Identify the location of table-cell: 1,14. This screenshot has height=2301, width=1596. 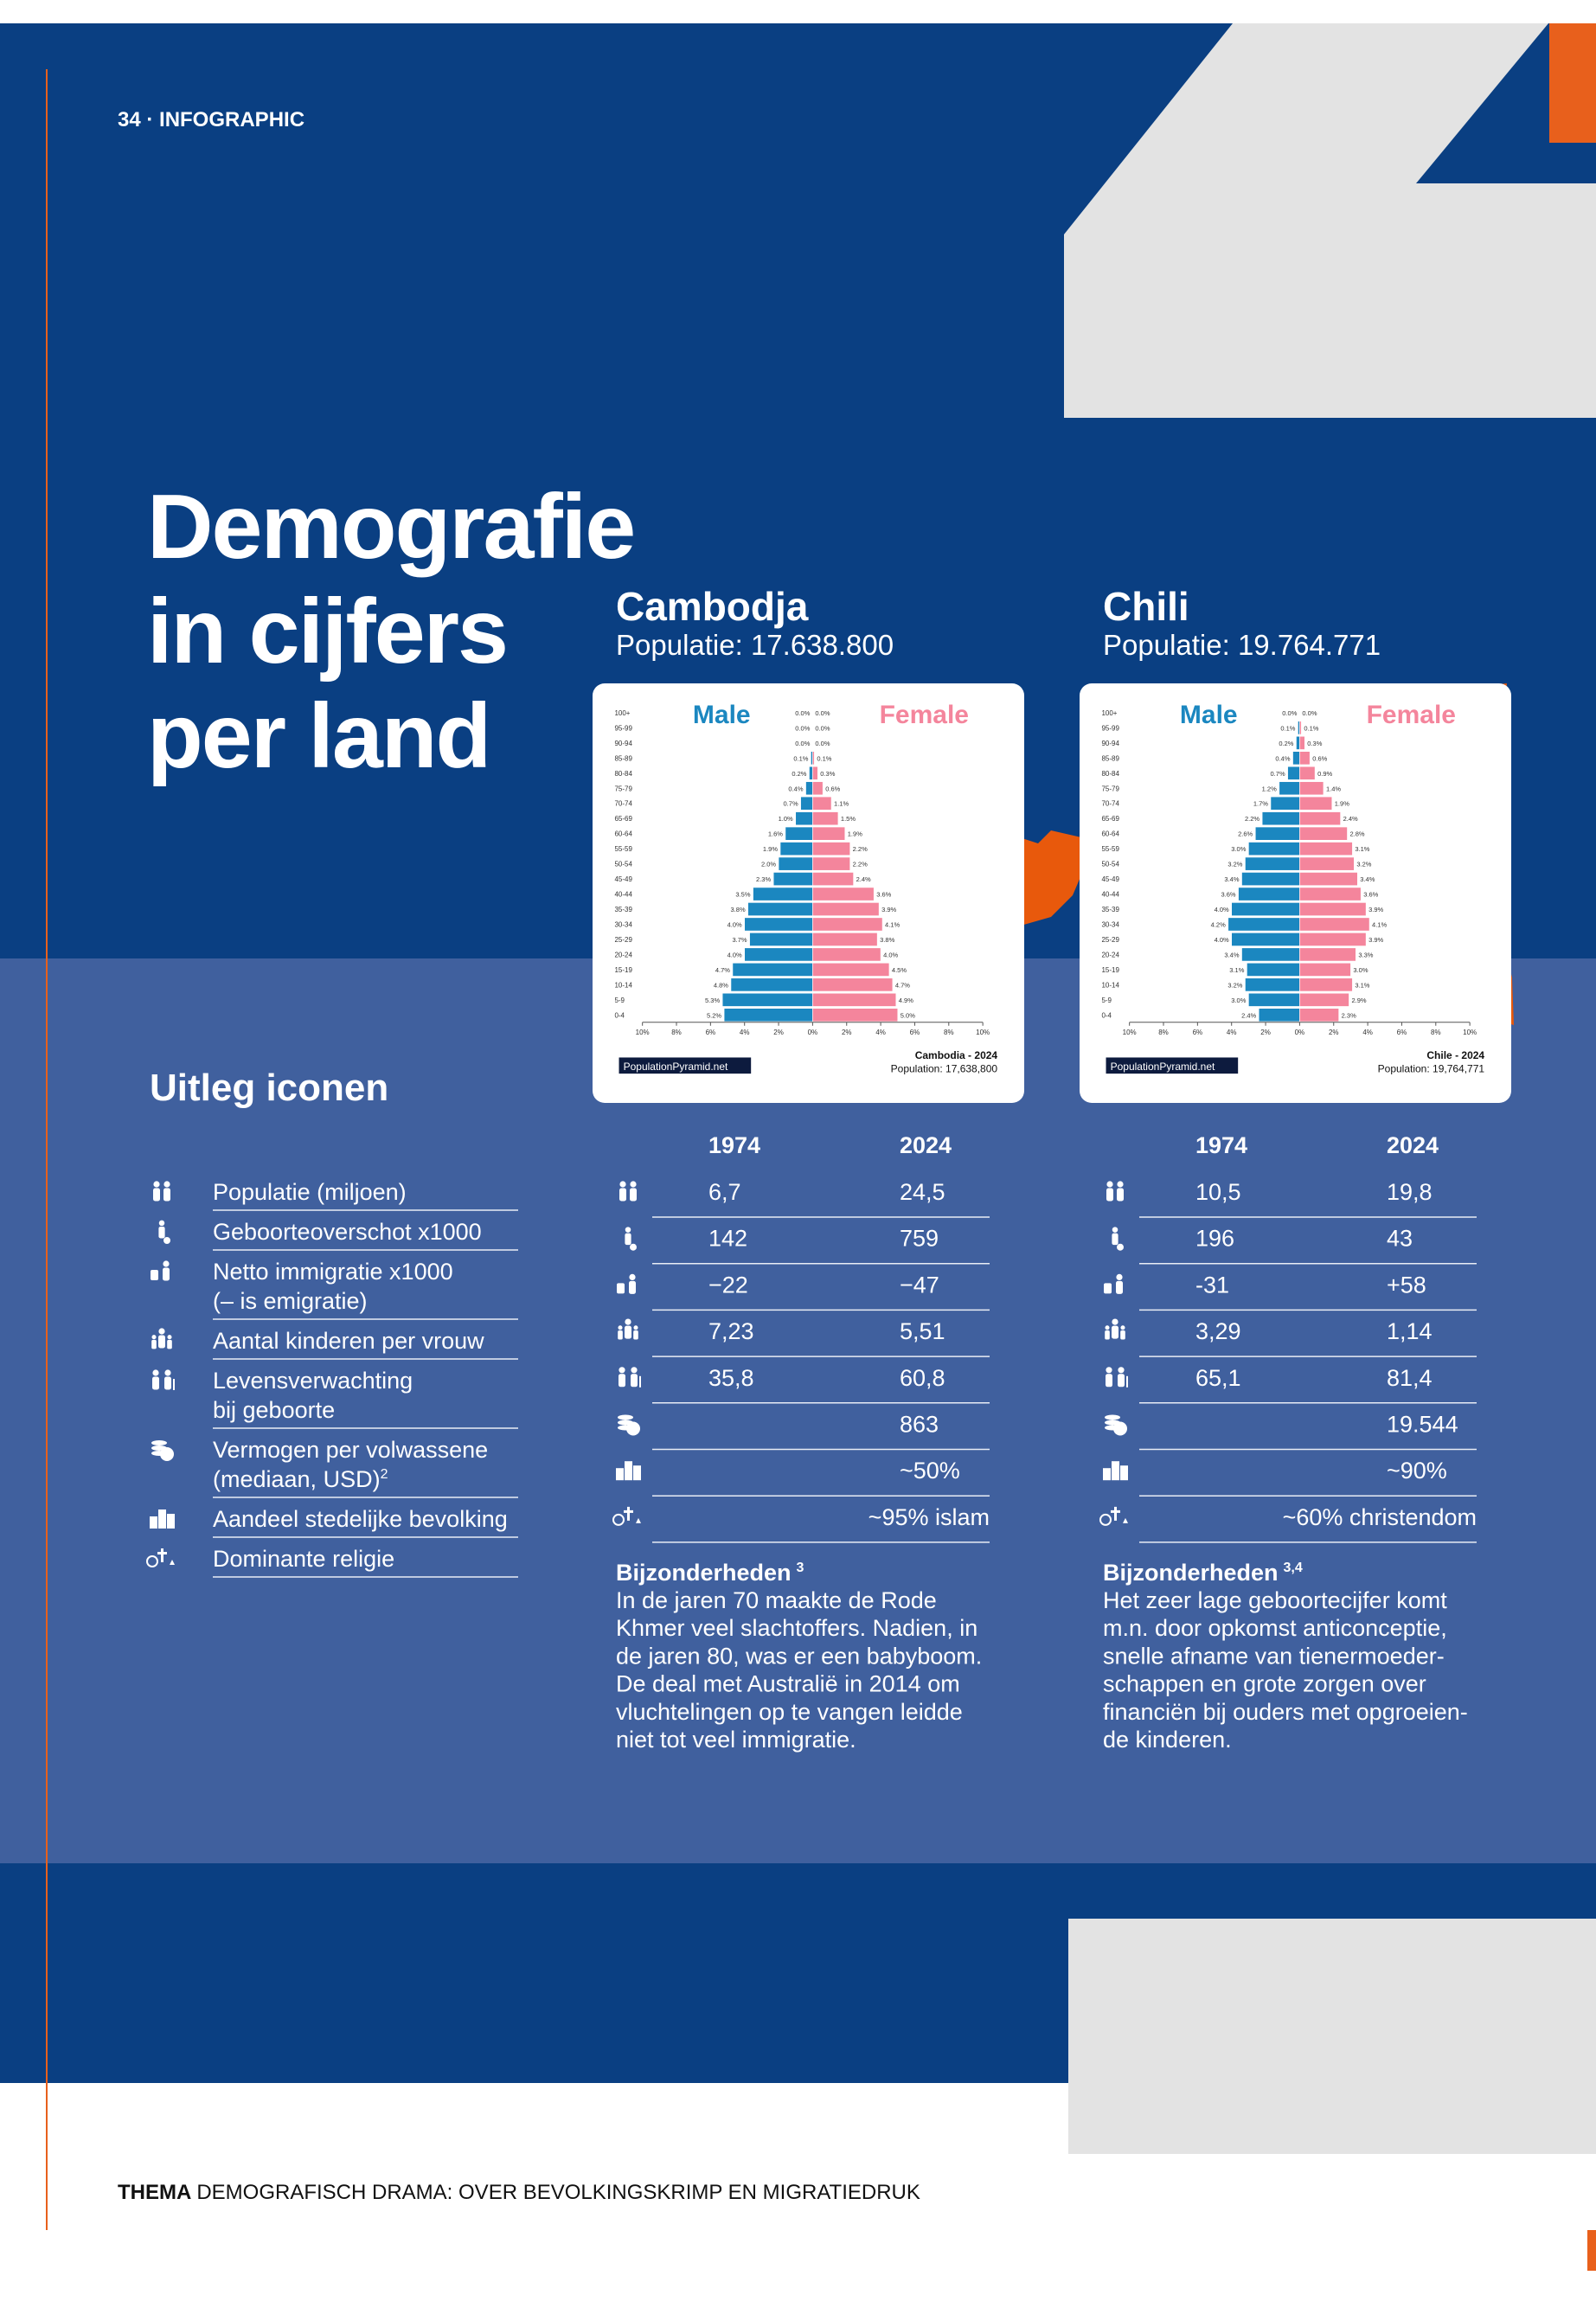
(1410, 1331).